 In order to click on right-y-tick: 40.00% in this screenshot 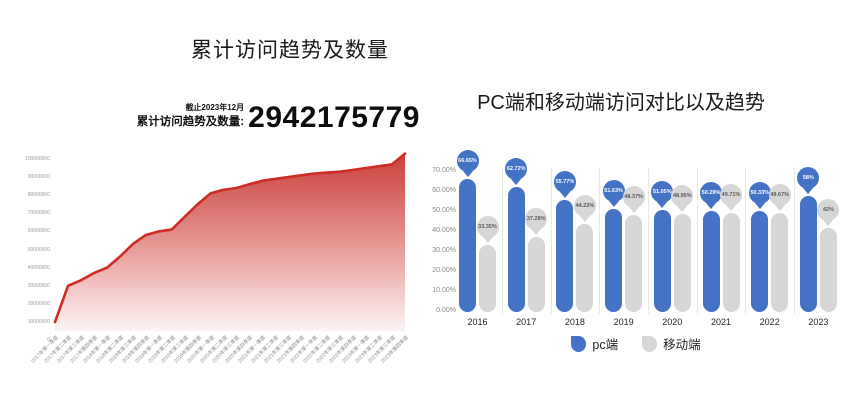, I will do `click(444, 230)`.